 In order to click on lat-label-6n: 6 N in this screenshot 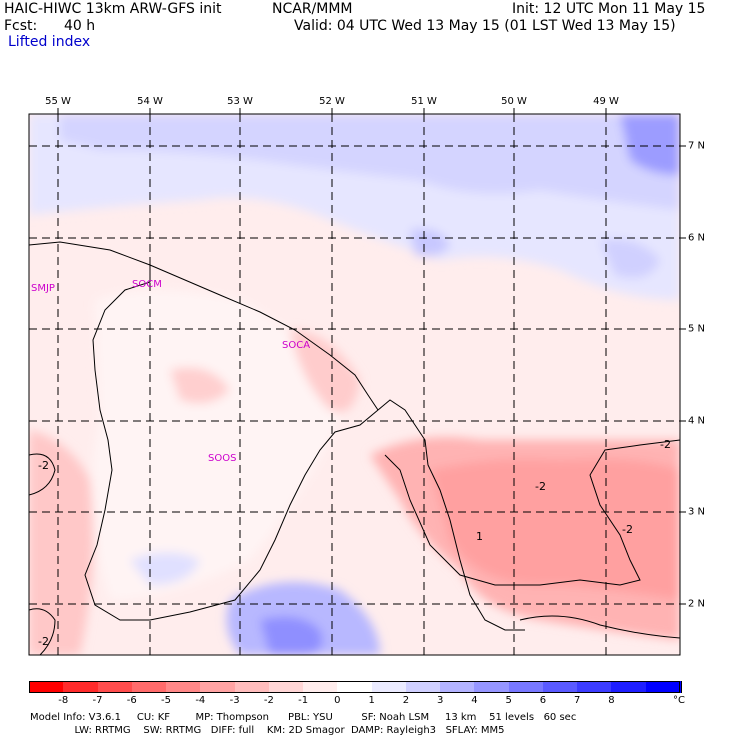, I will do `click(697, 238)`.